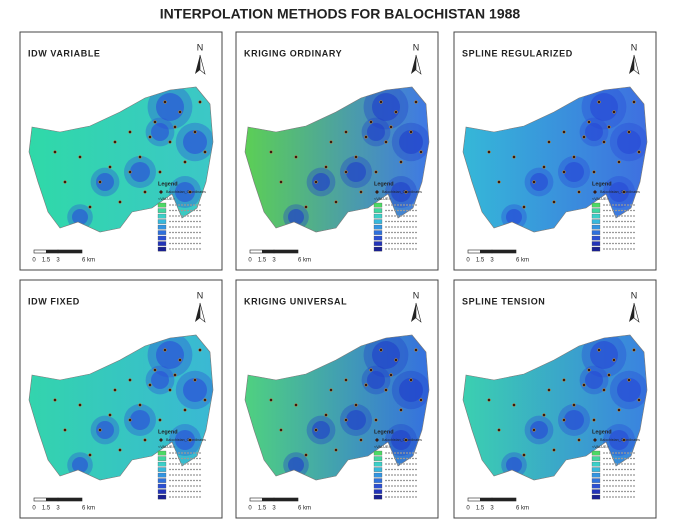 The image size is (680, 530). Describe the element at coordinates (54, 301) in the screenshot. I see `panel-title: IDW FIXED` at that location.